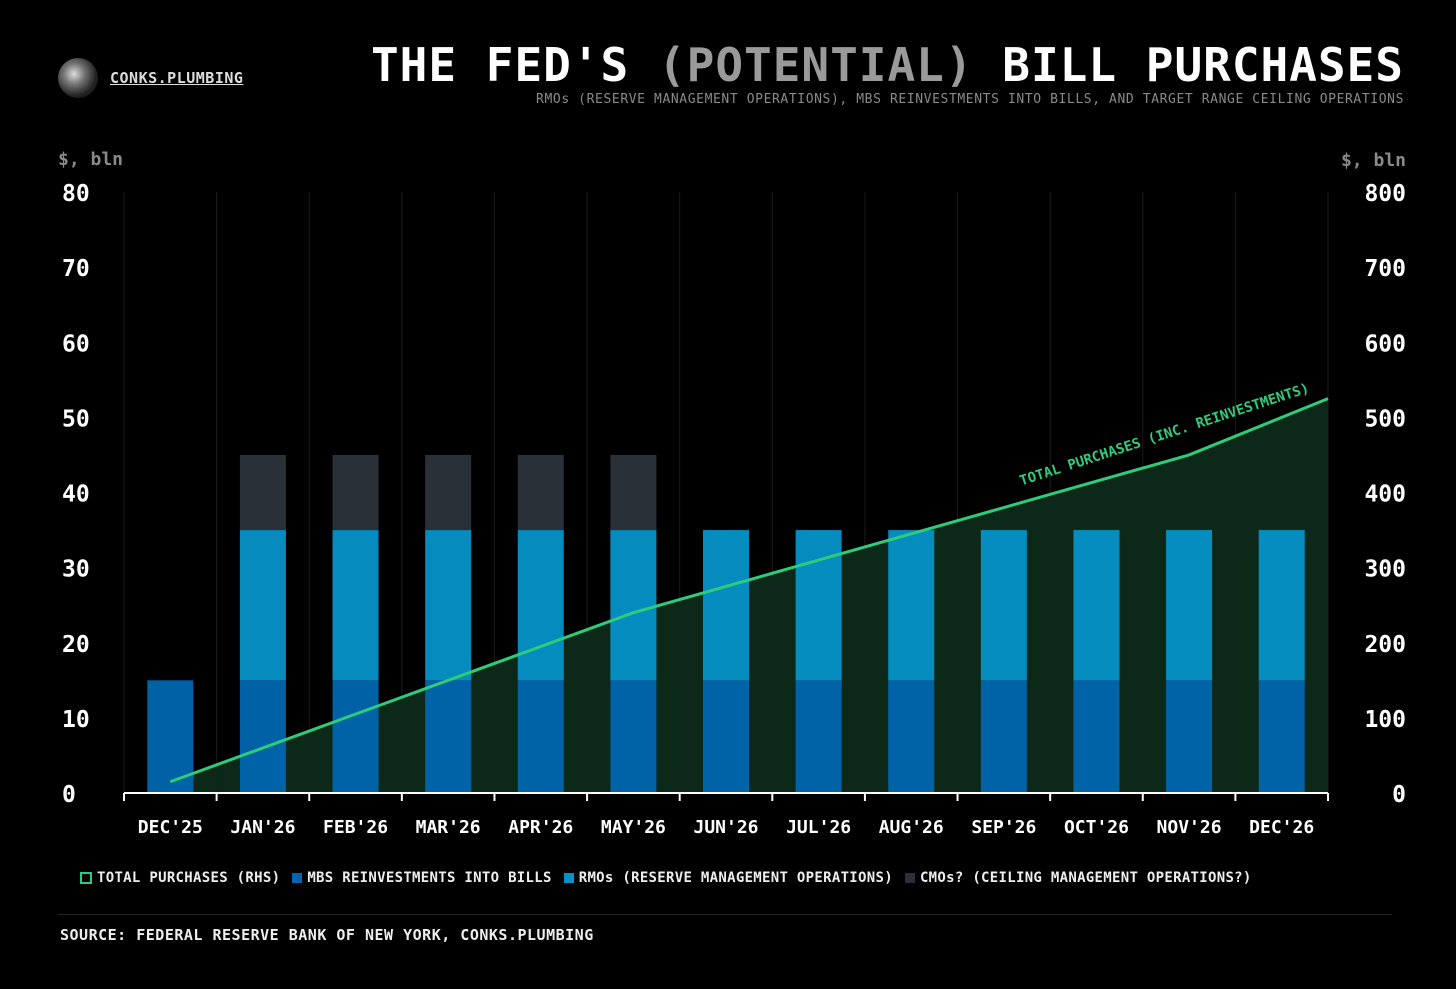 This screenshot has height=989, width=1456. Describe the element at coordinates (355, 827) in the screenshot. I see `x-tick-label-2: FEB'26` at that location.